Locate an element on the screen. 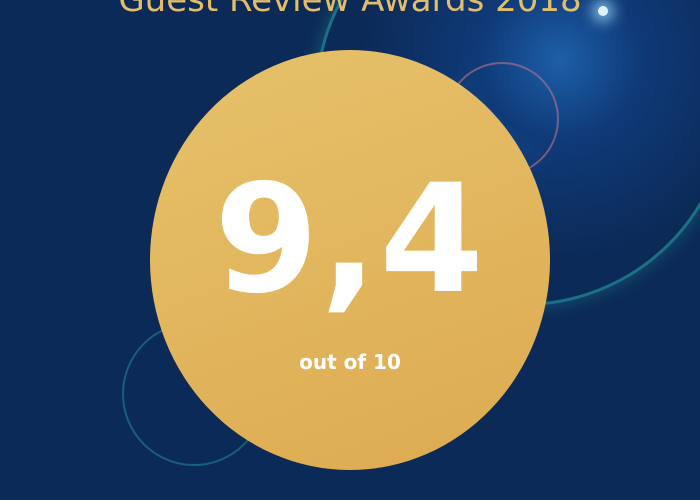  review-score: 9,4 is located at coordinates (350, 240).